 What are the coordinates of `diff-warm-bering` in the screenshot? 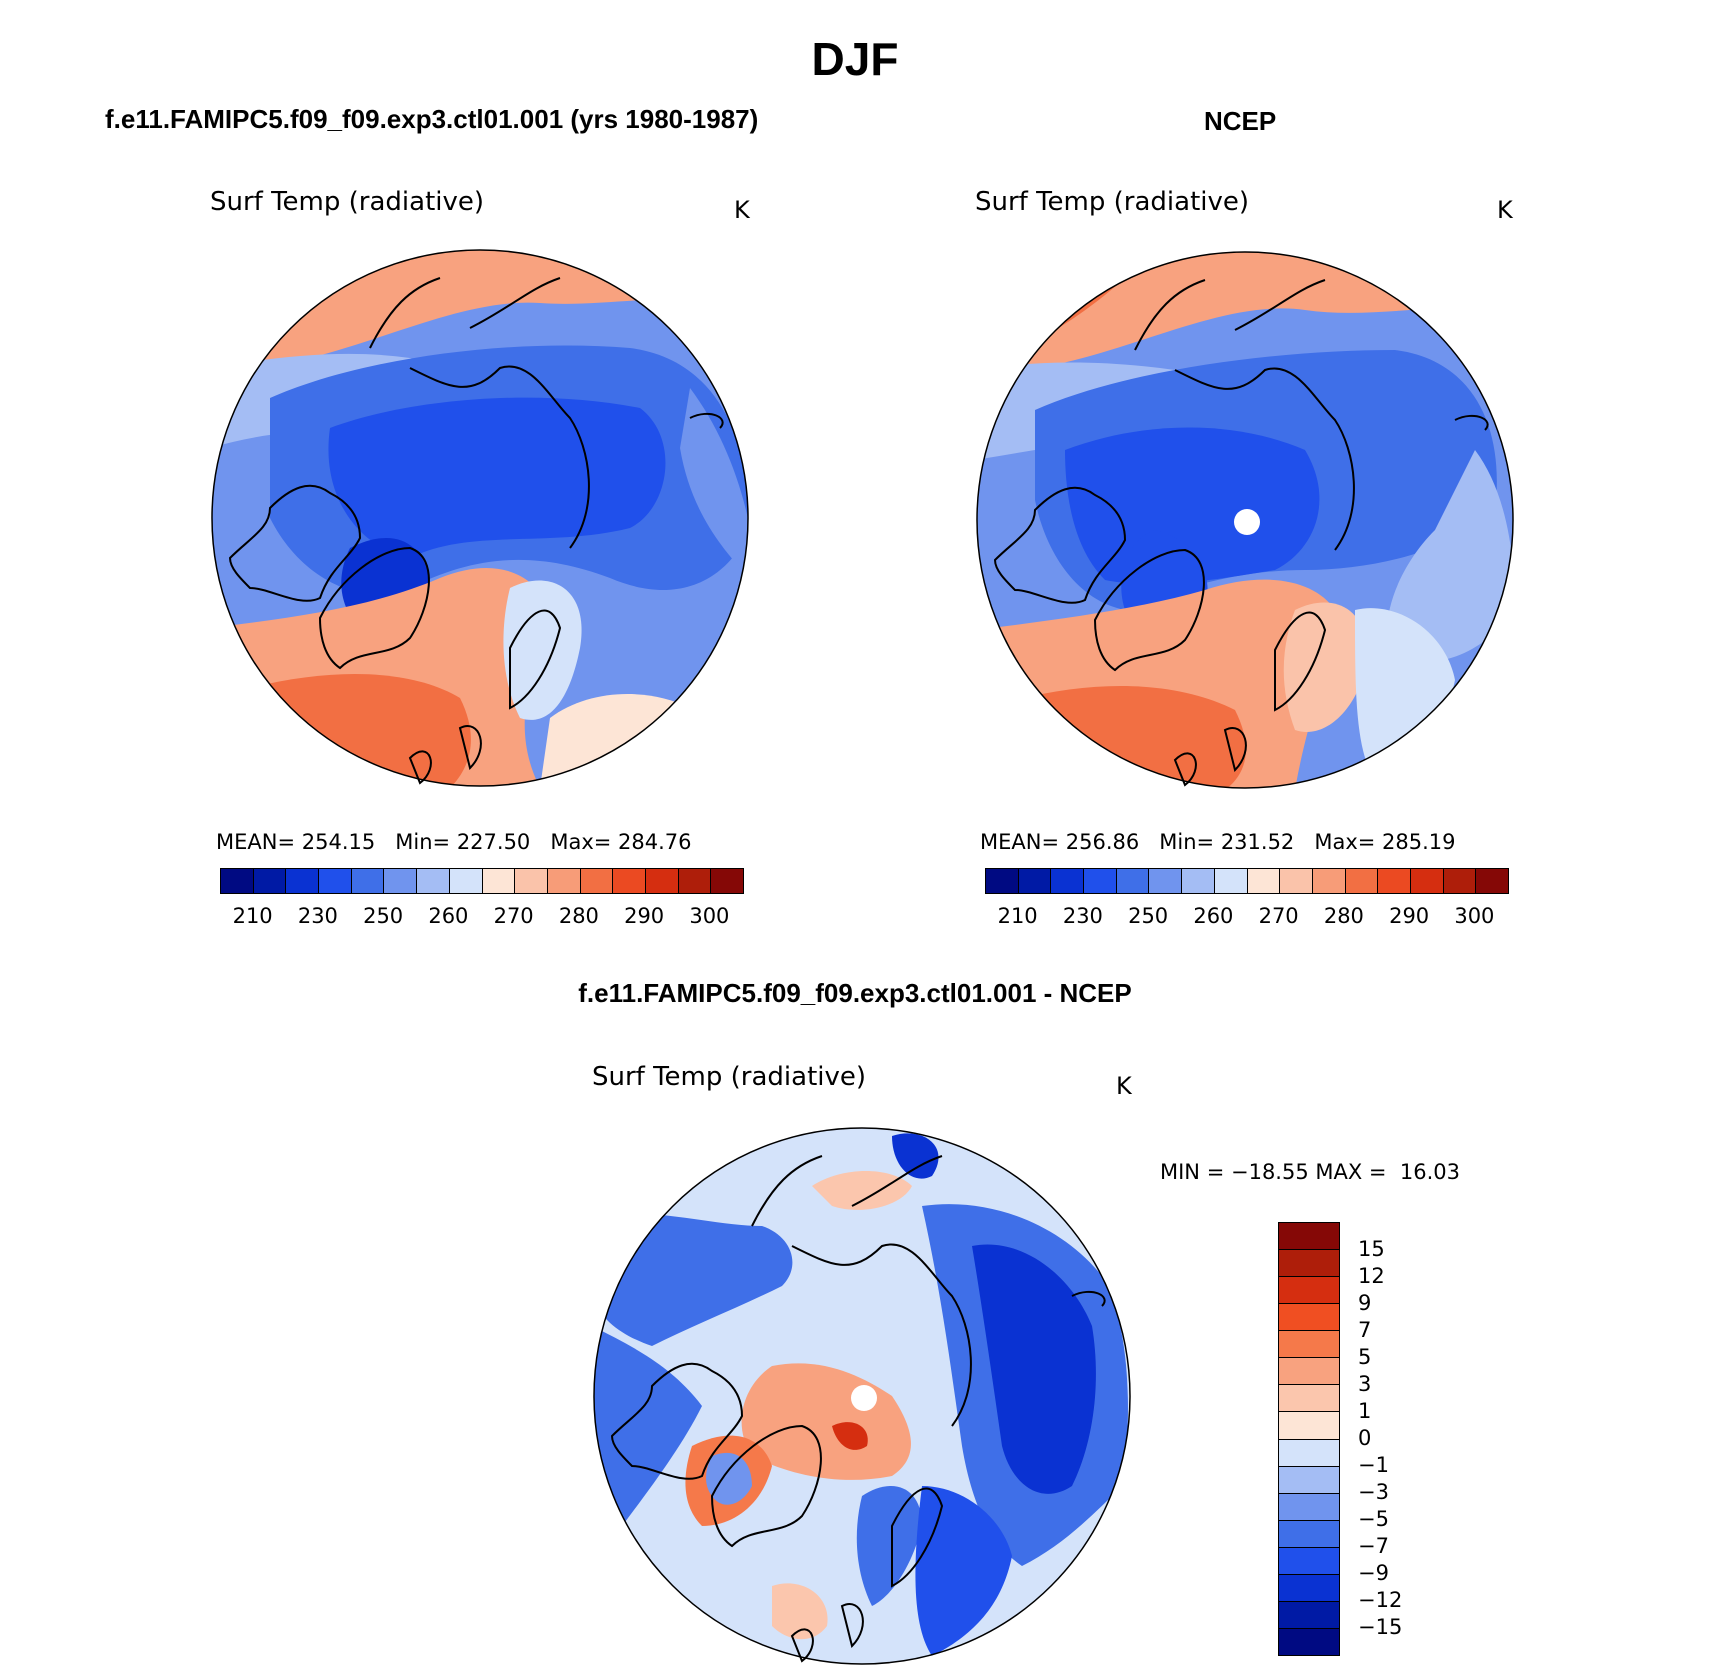 It's located at (862, 1190).